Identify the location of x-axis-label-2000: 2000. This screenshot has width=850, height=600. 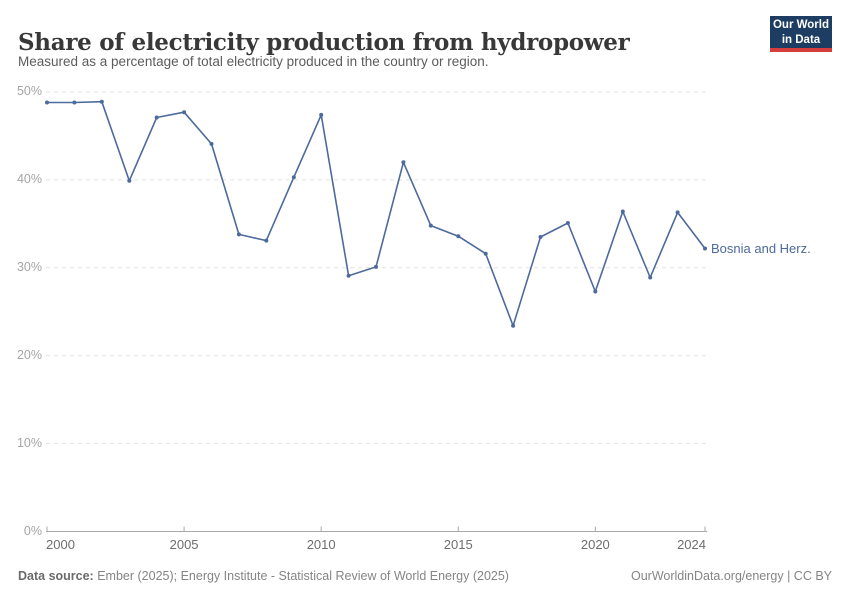
(60, 544).